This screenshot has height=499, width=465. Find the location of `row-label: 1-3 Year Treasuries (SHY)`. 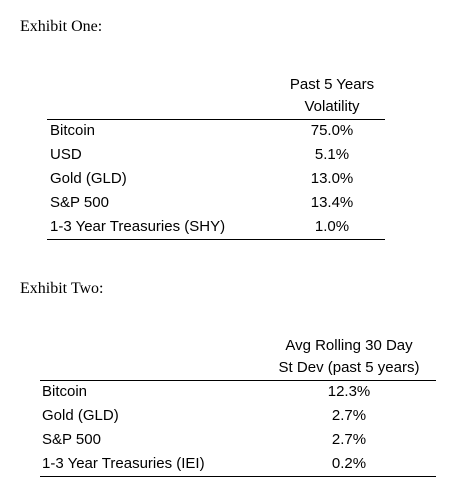

row-label: 1-3 Year Treasuries (SHY) is located at coordinates (138, 226).